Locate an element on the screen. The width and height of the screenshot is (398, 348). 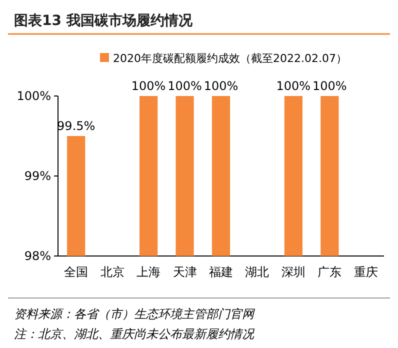
x-tick-label: 全国 is located at coordinates (76, 272).